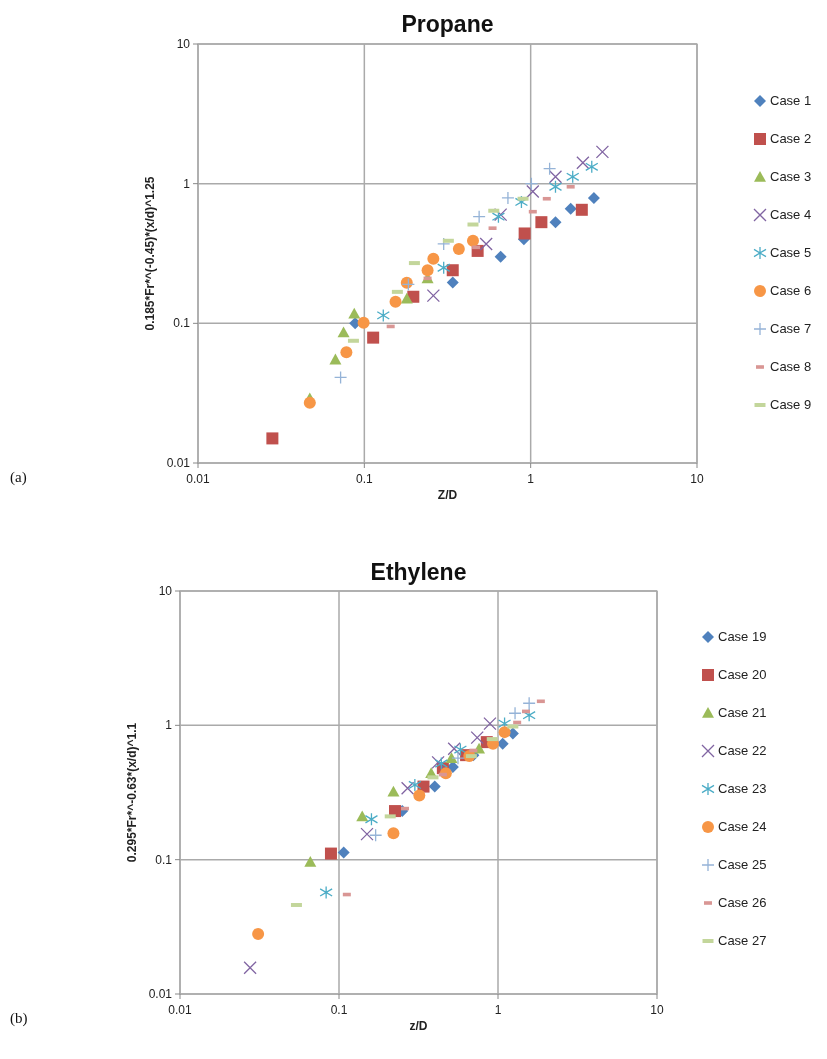 This screenshot has width=827, height=1059. I want to click on text: (a), so click(18, 477).